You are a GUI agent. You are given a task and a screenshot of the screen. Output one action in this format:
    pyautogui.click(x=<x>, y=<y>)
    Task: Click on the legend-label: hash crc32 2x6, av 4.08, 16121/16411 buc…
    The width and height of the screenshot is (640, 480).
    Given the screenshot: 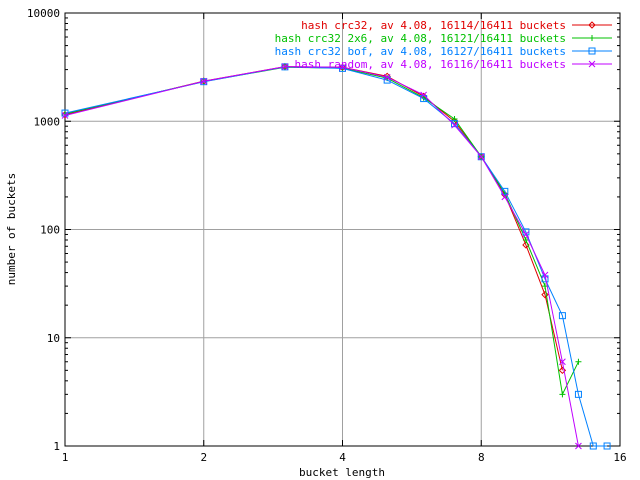 What is the action you would take?
    pyautogui.click(x=420, y=38)
    